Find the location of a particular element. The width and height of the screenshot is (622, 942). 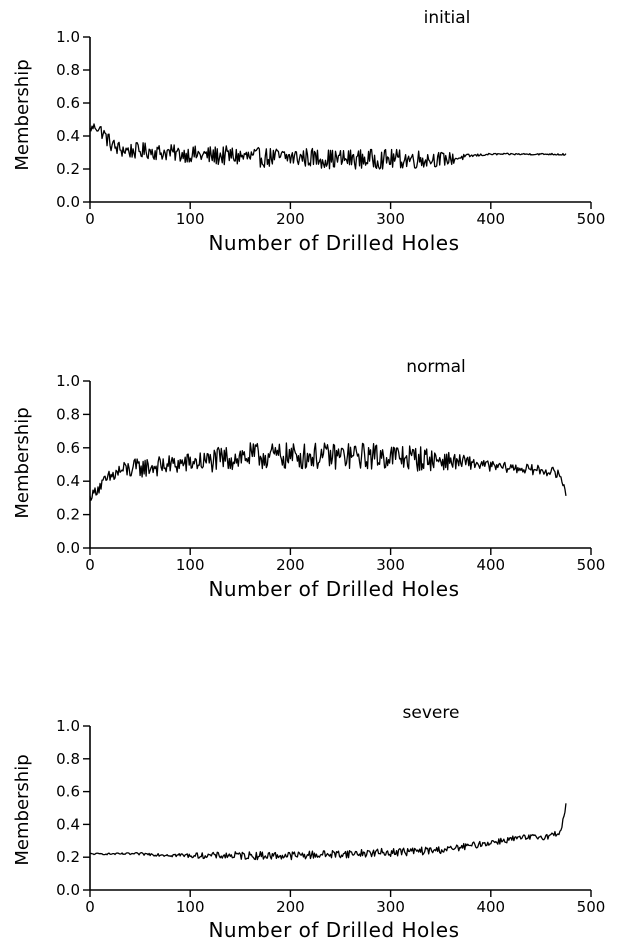

panel-title: severe is located at coordinates (431, 713).